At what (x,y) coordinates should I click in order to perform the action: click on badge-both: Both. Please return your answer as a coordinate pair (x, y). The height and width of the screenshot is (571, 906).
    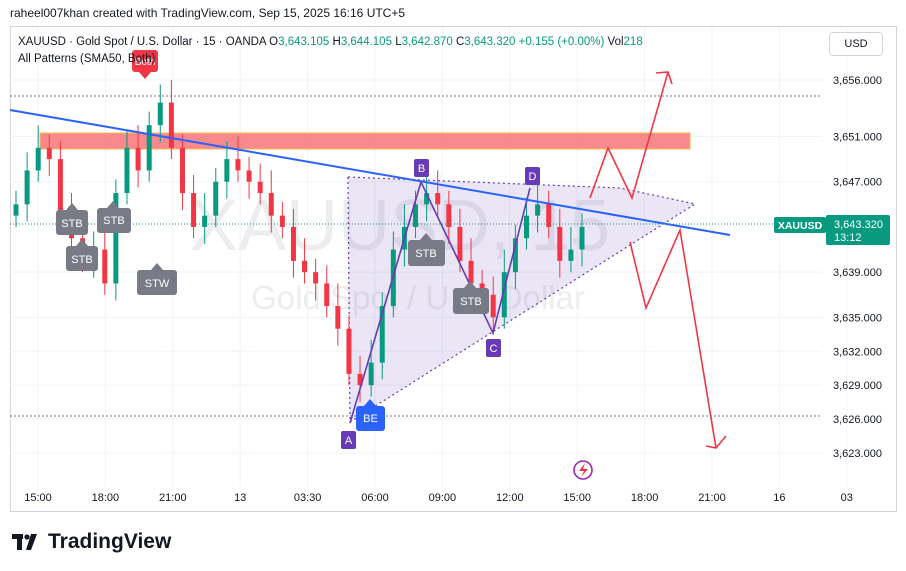
    Looking at the image, I should click on (145, 64).